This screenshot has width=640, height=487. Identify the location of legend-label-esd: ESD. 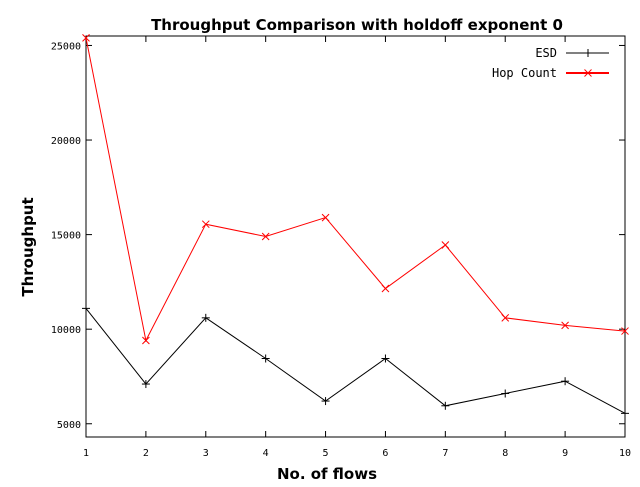
(546, 53).